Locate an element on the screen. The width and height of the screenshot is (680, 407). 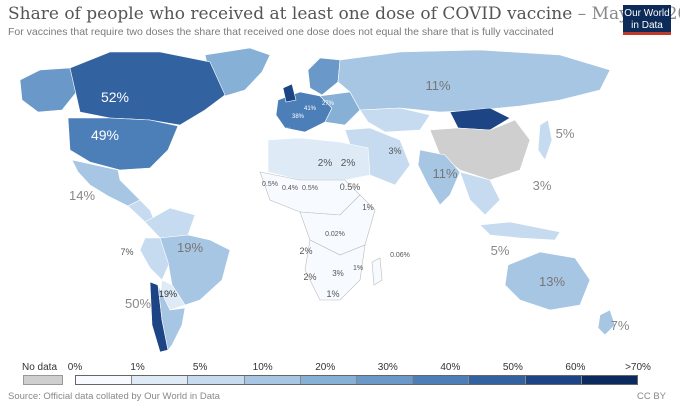
legend-tick: >70% is located at coordinates (638, 367).